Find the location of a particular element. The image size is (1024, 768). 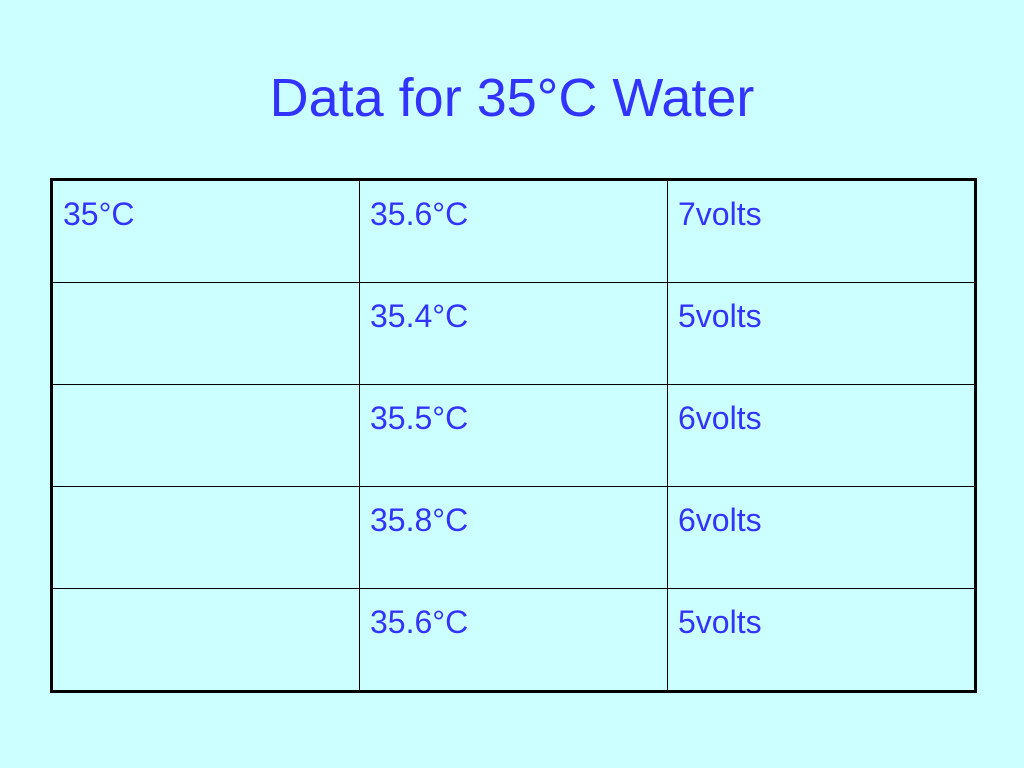

slide-title: Data for 35°C Water is located at coordinates (512, 98).